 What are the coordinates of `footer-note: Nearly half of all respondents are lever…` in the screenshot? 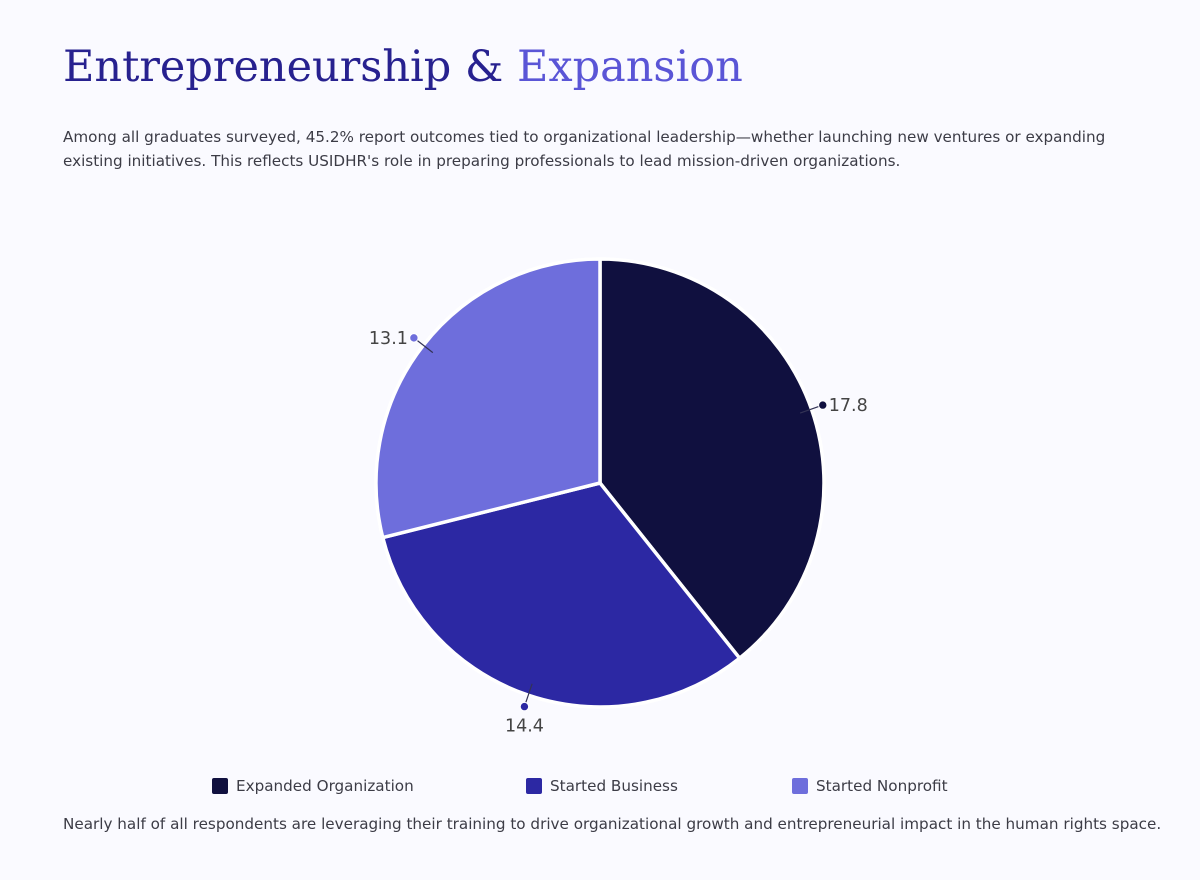 It's located at (612, 824).